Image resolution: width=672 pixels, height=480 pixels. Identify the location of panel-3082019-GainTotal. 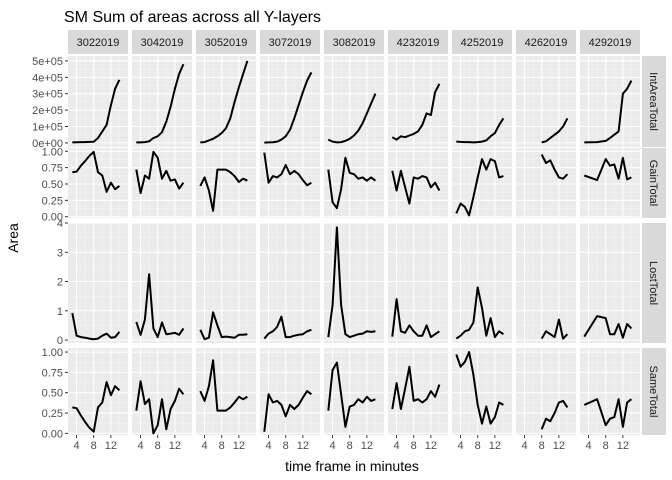
(354, 183).